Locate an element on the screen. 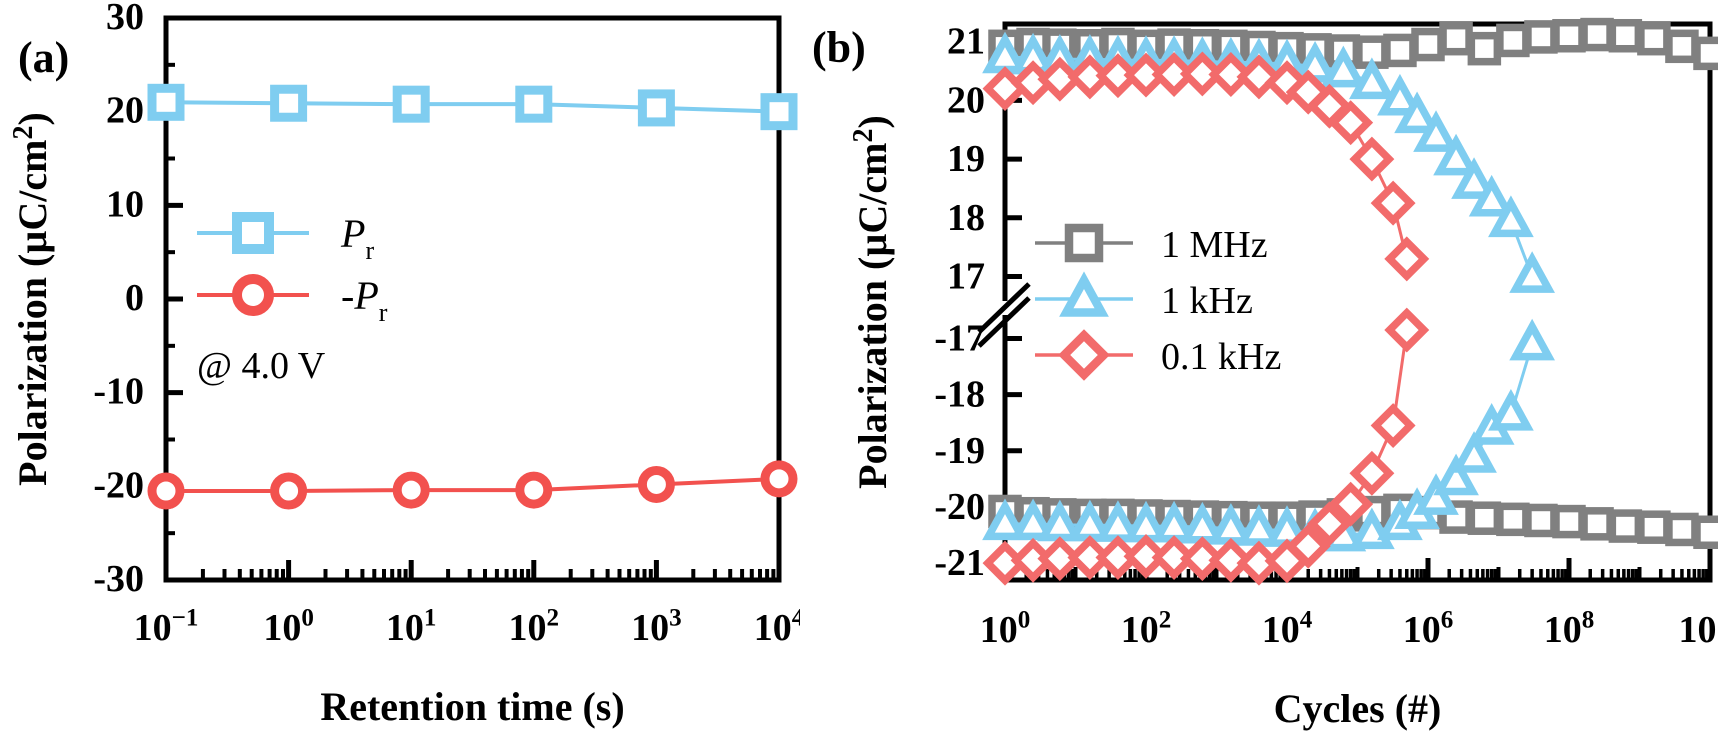 The width and height of the screenshot is (1718, 747). svg-text: 10⁸ is located at coordinates (1569, 629).